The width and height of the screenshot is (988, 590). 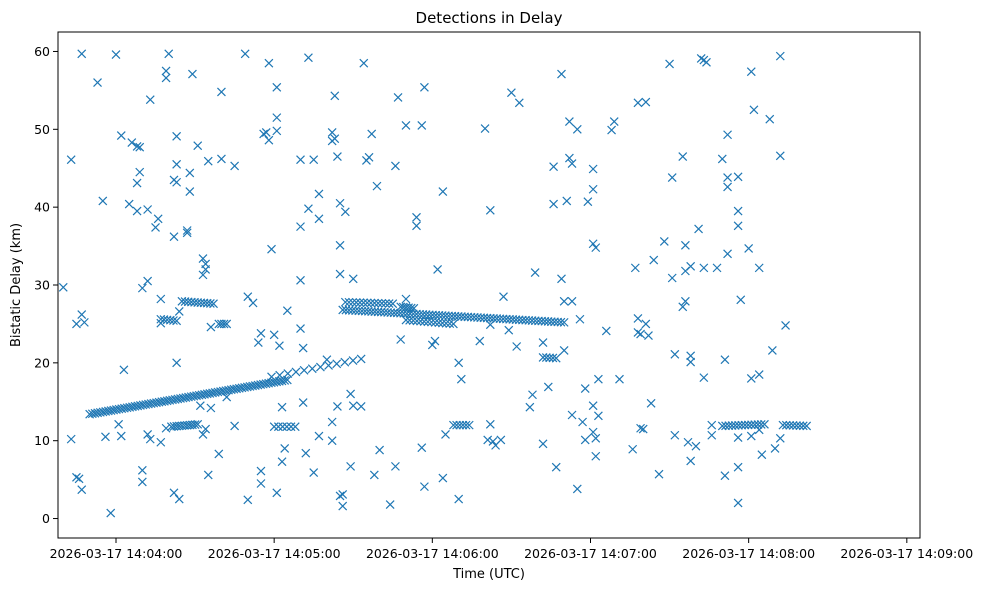 I want to click on chart-title: Detections in Delay, so click(x=489, y=18).